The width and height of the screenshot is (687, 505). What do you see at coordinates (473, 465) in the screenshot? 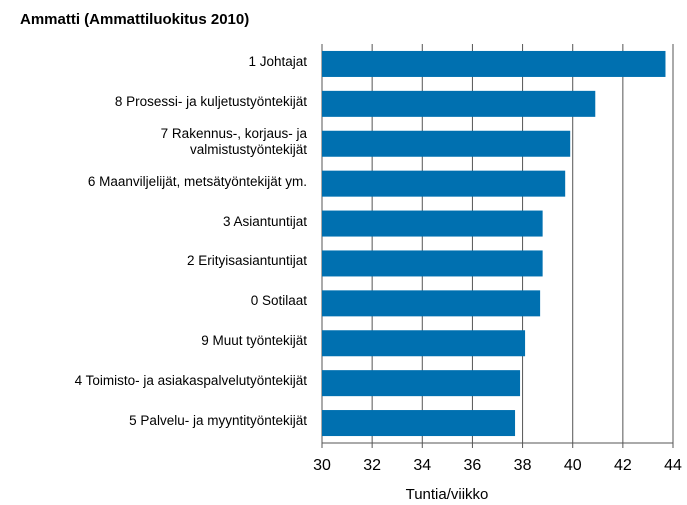
I see `x-tick-label: 36` at bounding box center [473, 465].